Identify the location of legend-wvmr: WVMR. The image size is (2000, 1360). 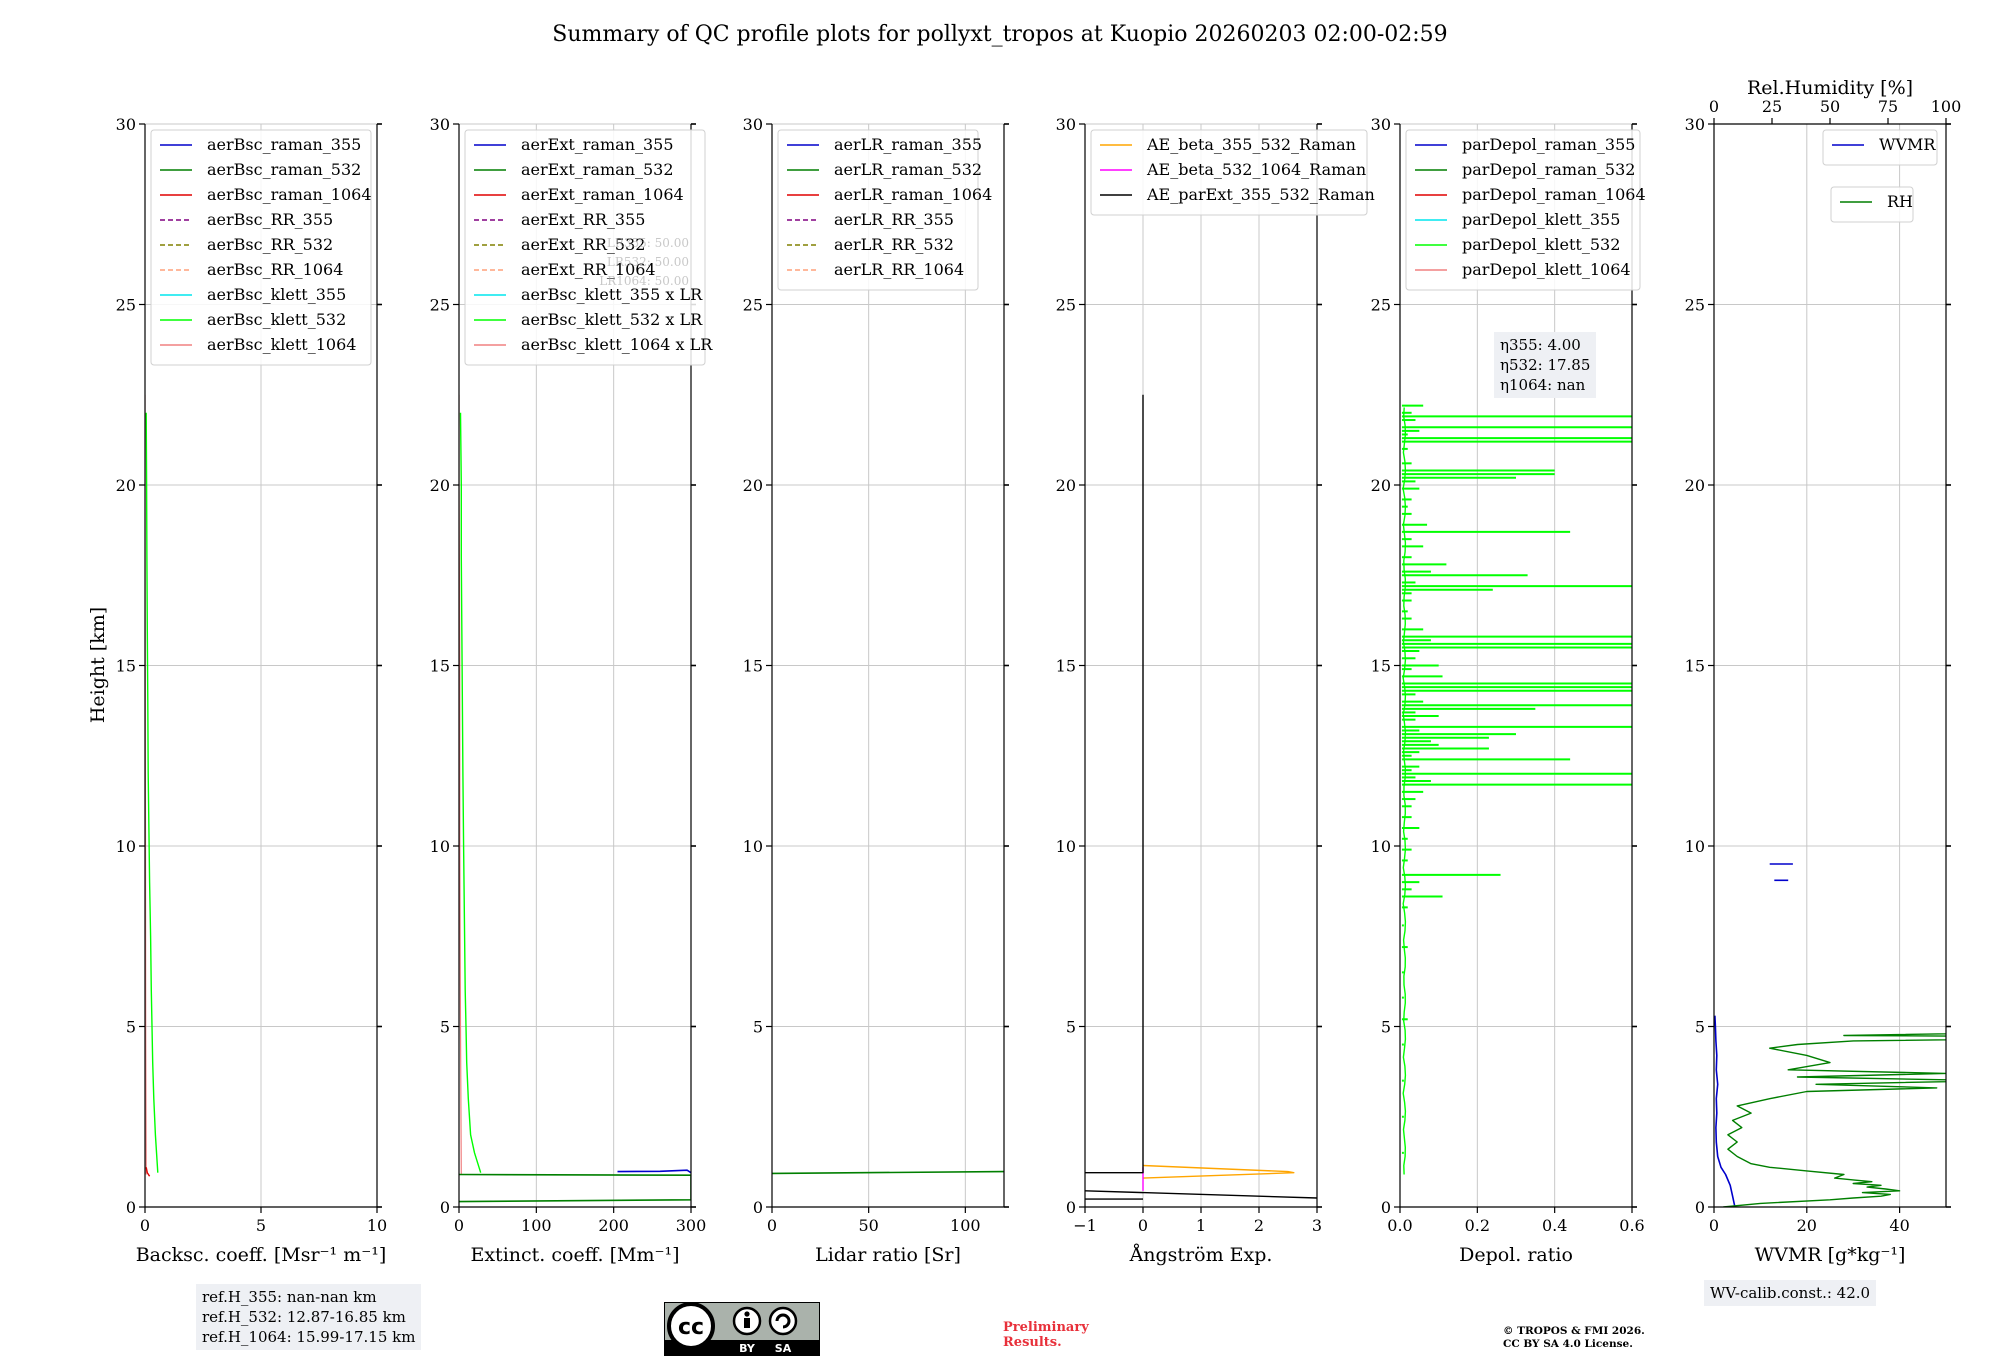
(1880, 147).